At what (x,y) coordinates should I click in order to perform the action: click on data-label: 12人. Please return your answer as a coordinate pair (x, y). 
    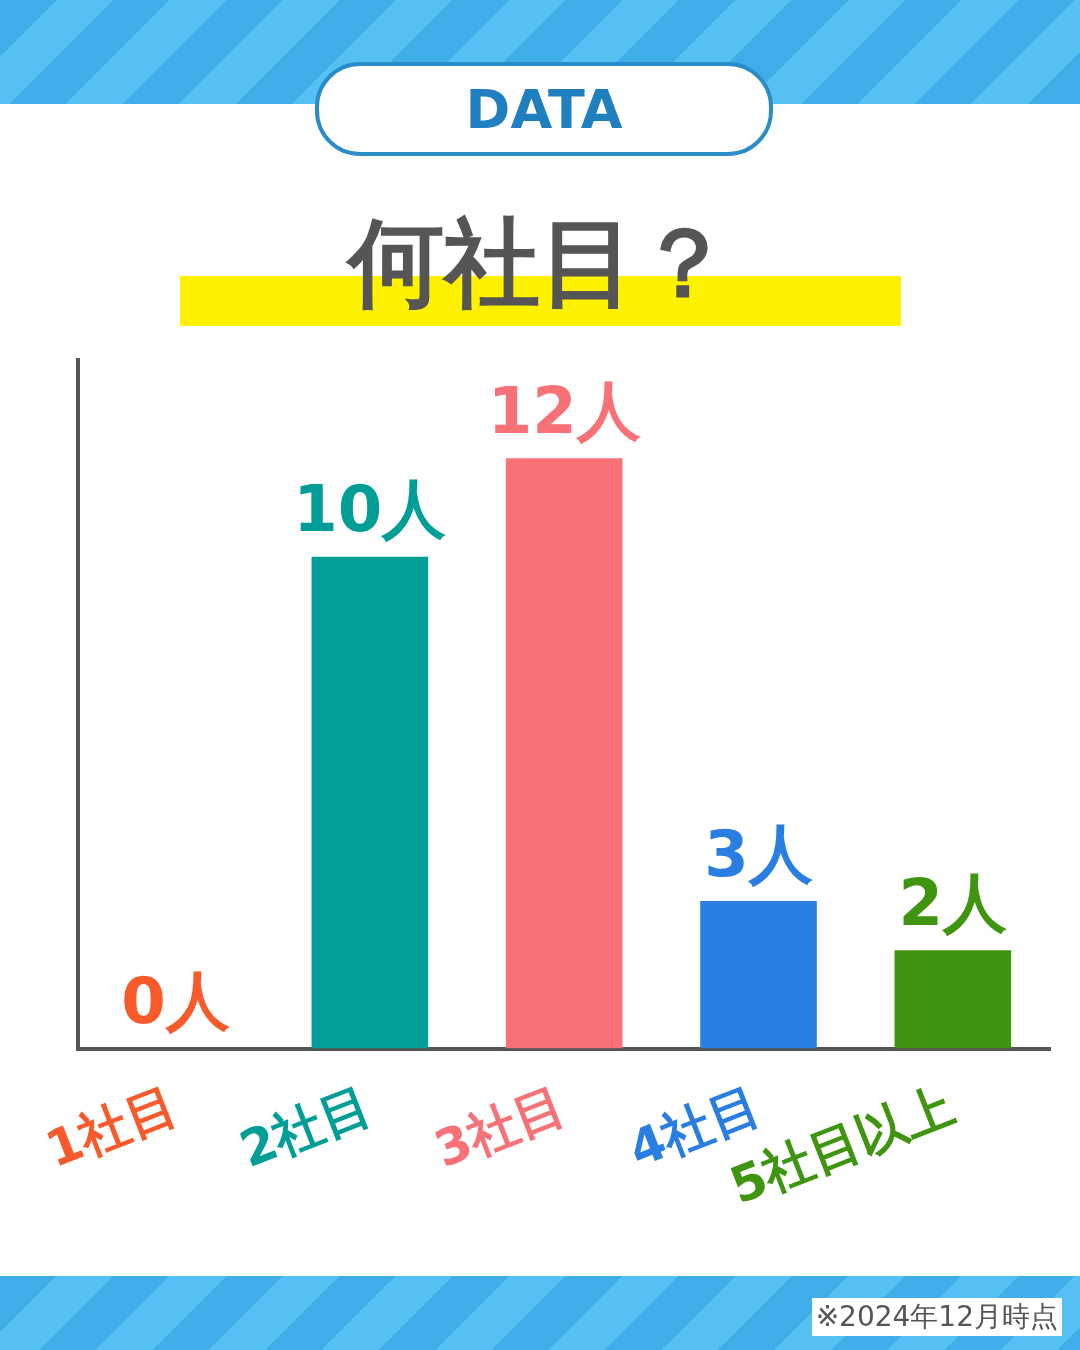
    Looking at the image, I should click on (564, 410).